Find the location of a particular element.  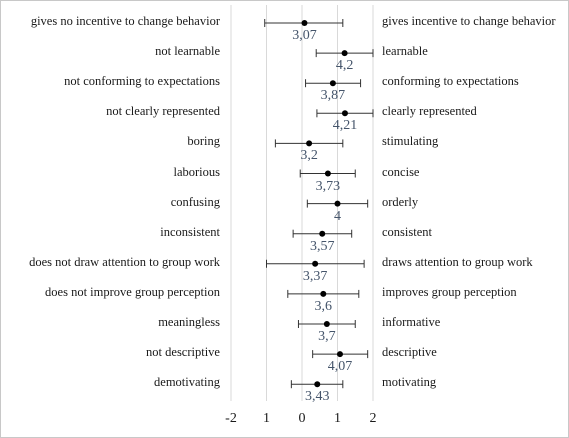

mean-value-label: 3,73 is located at coordinates (328, 186).